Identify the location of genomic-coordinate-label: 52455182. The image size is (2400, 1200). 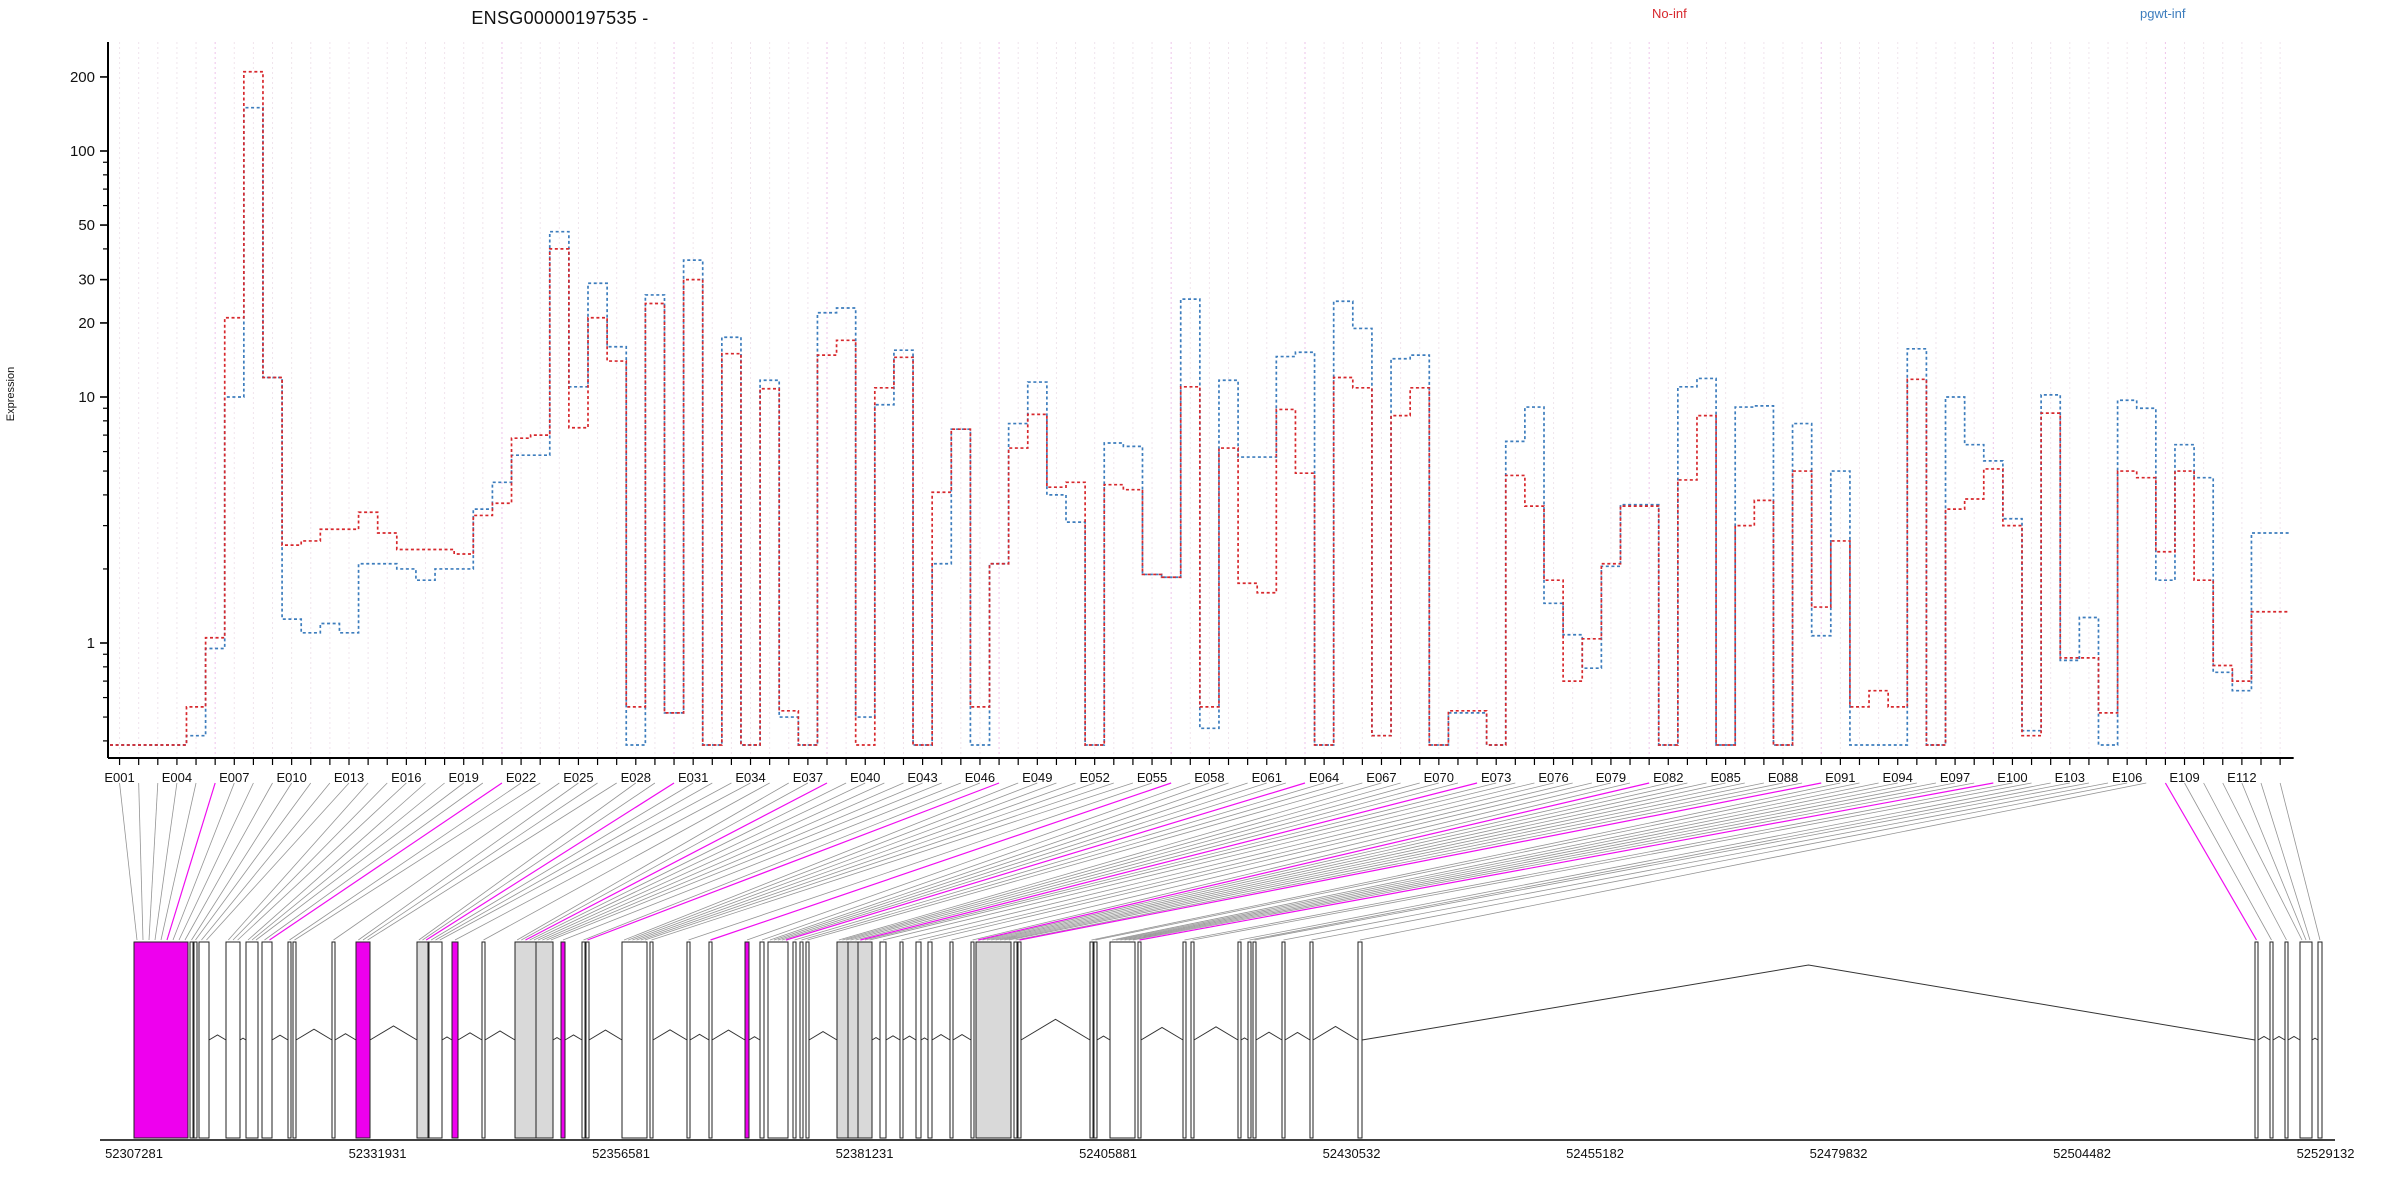
(1595, 1153).